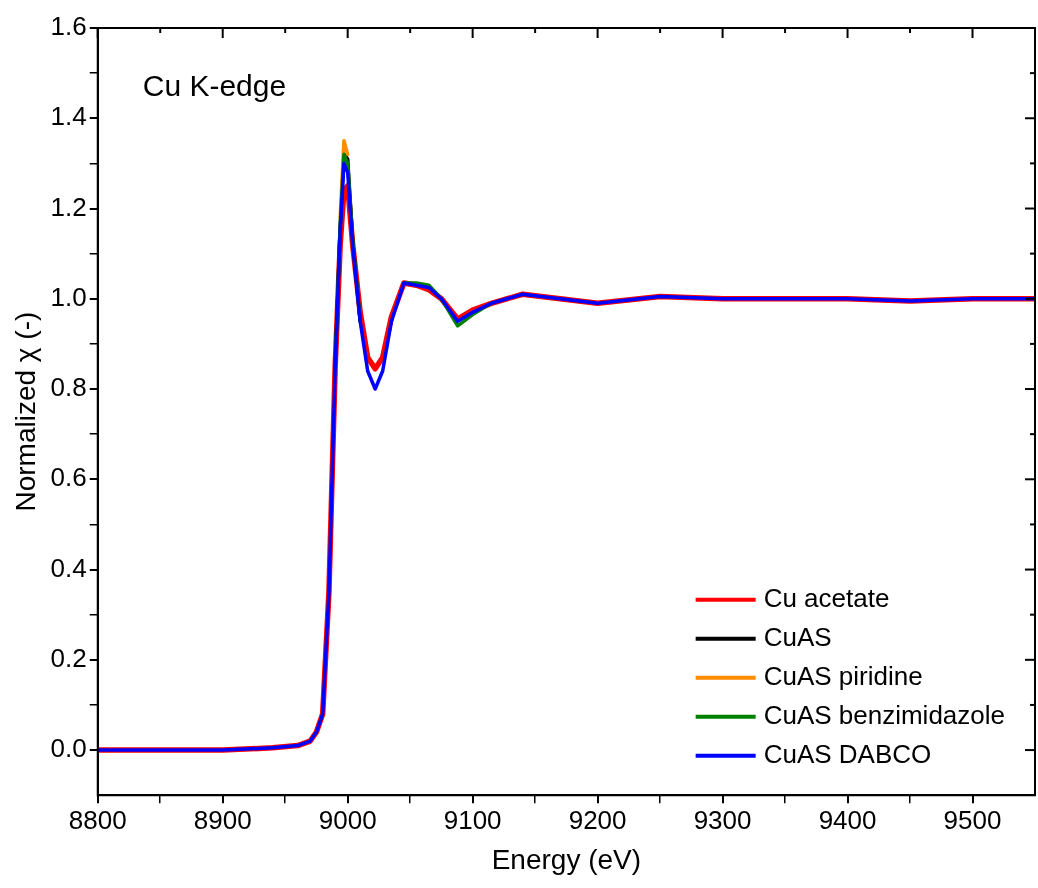  What do you see at coordinates (843, 675) in the screenshot?
I see `legend-label: CuAS piridine` at bounding box center [843, 675].